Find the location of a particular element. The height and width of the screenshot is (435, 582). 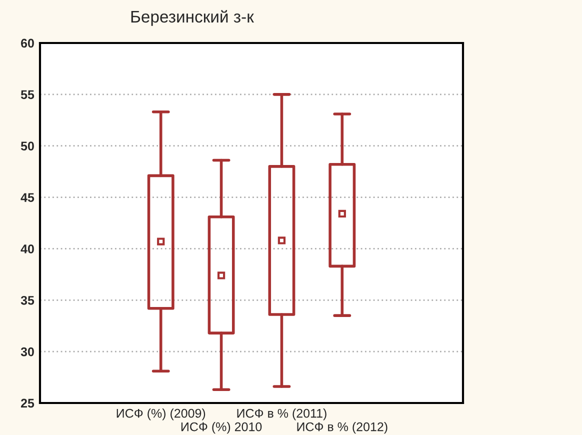

x-tick-label: ИСФ в % (2011) is located at coordinates (281, 414).